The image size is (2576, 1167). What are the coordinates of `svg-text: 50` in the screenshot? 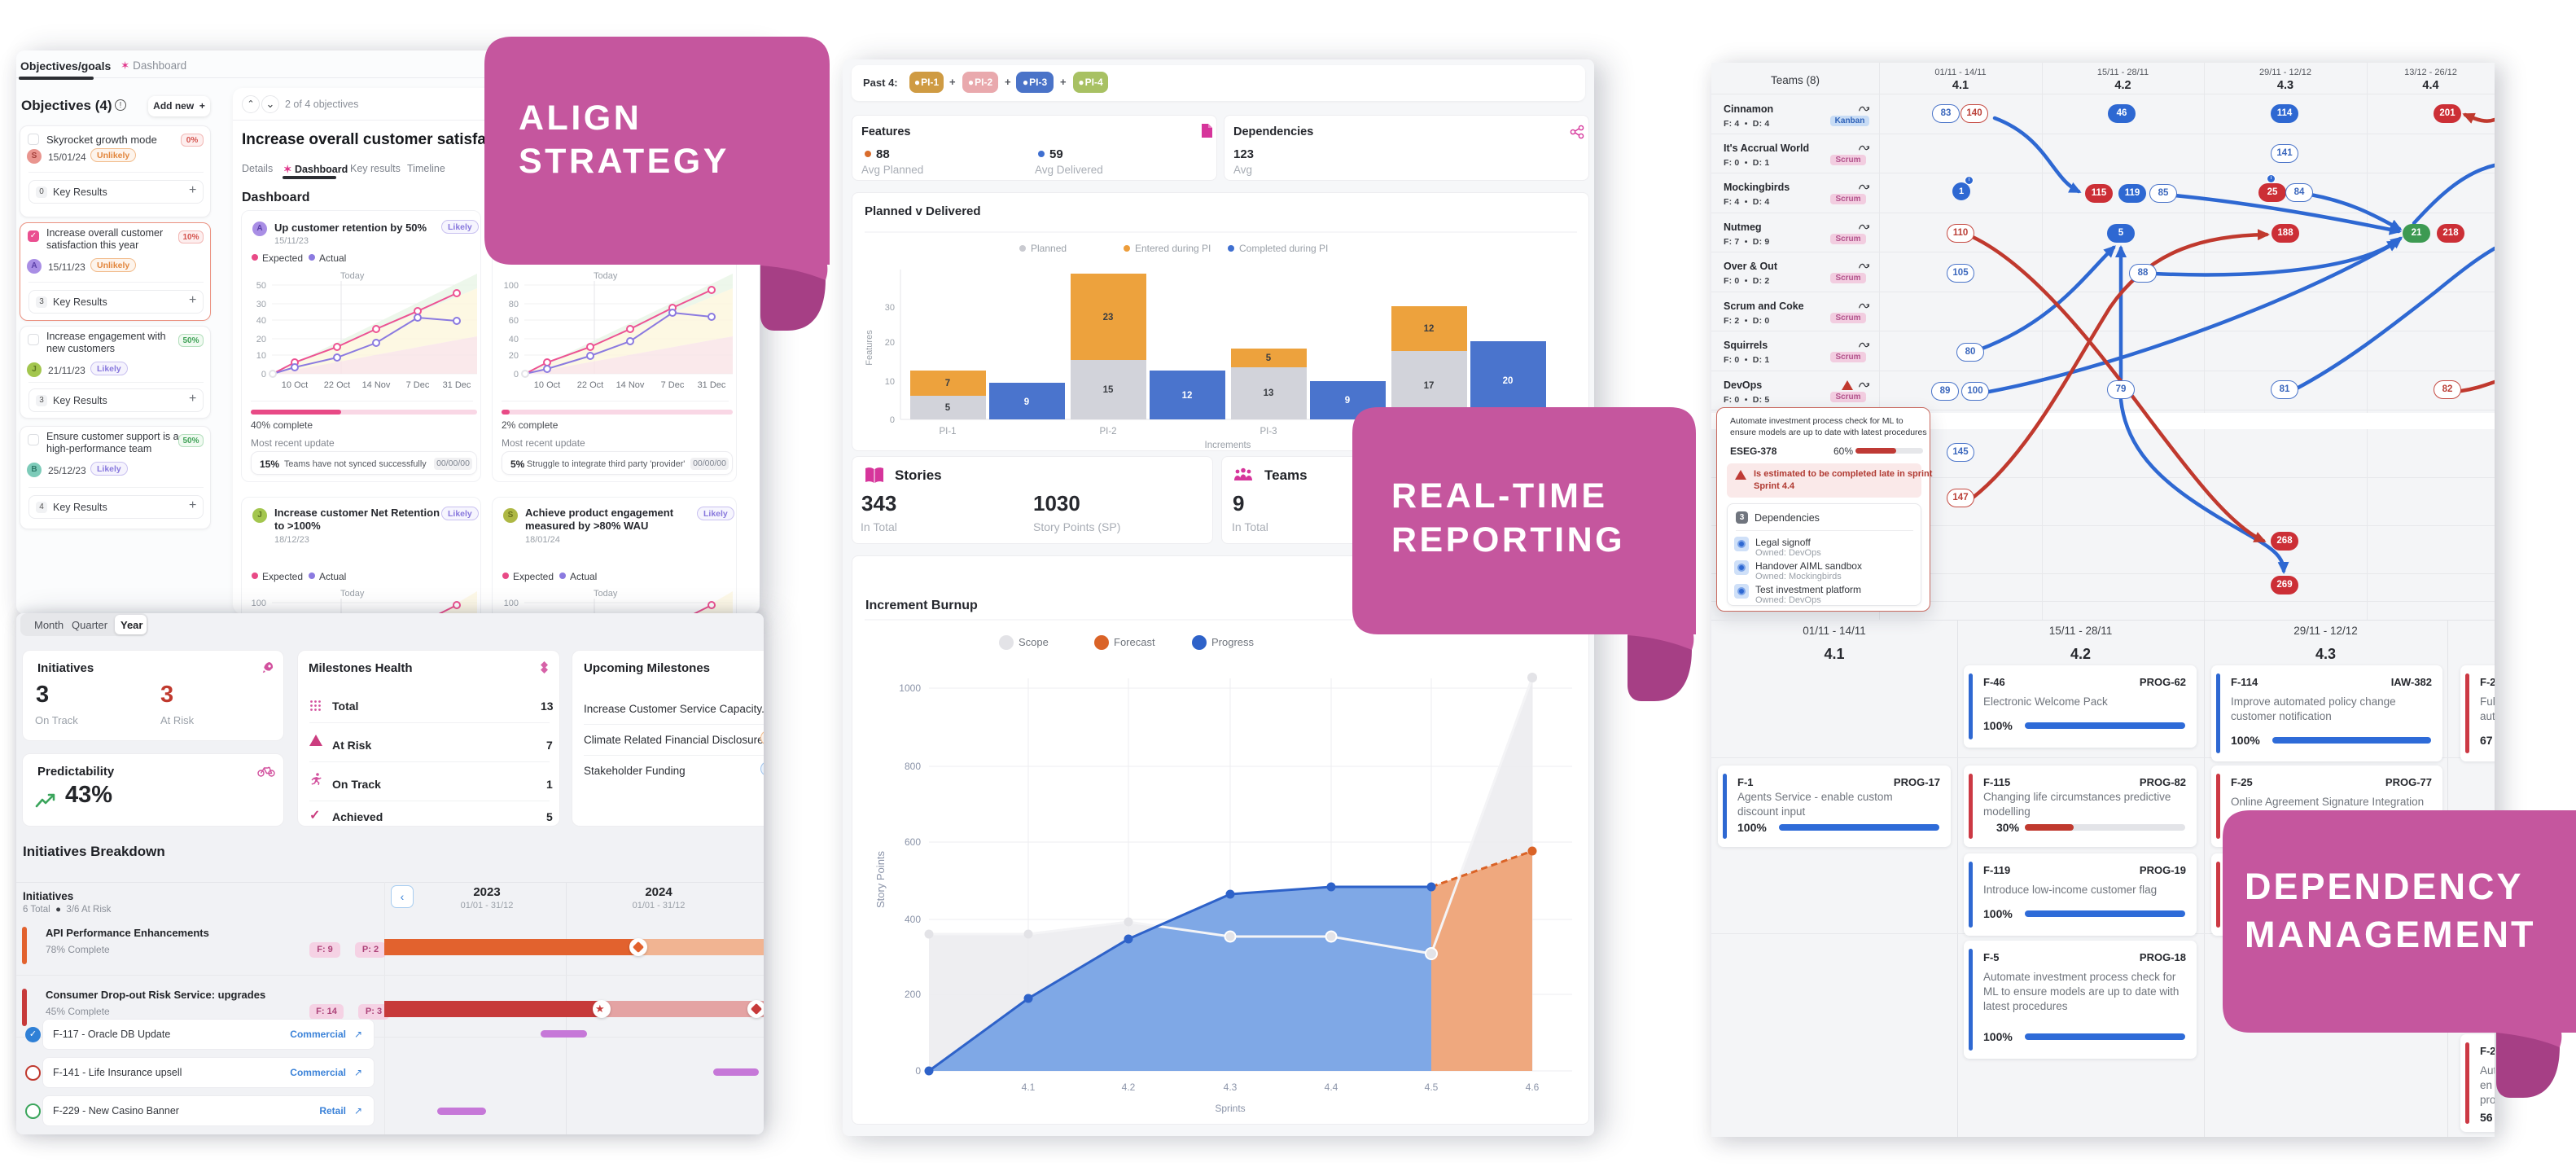 It's located at (261, 286).